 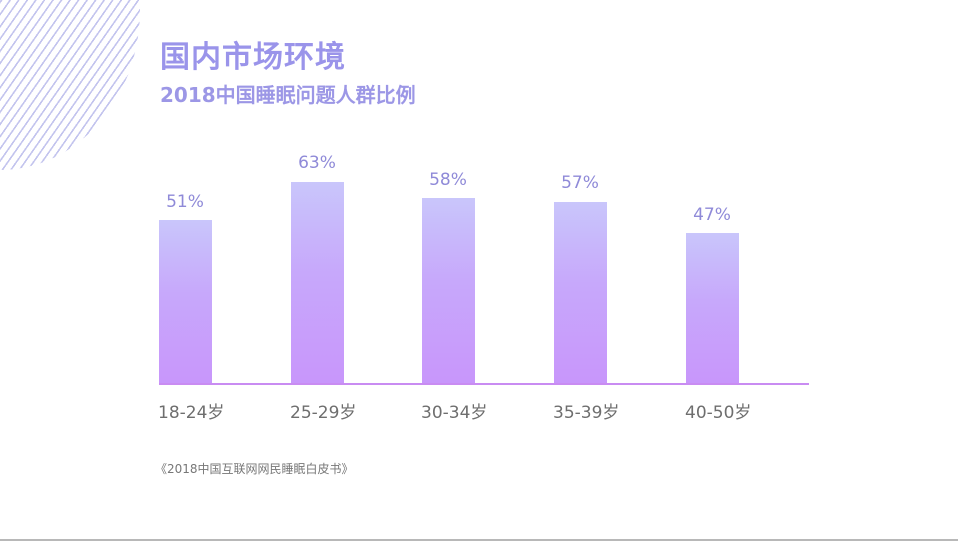 What do you see at coordinates (448, 180) in the screenshot?
I see `value-label: 58%` at bounding box center [448, 180].